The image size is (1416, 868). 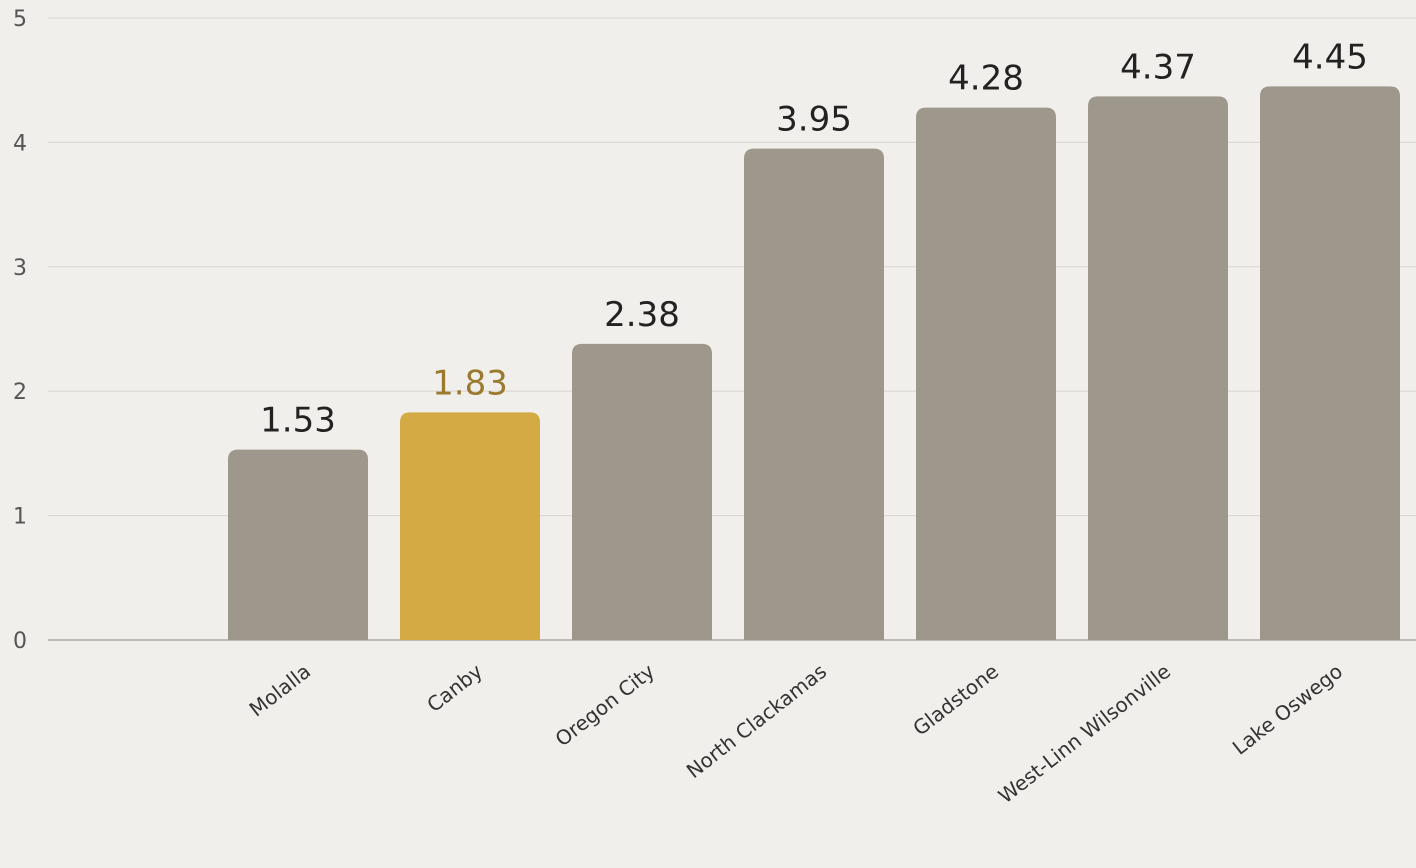 What do you see at coordinates (1158, 67) in the screenshot?
I see `bar-value-label: 4.37` at bounding box center [1158, 67].